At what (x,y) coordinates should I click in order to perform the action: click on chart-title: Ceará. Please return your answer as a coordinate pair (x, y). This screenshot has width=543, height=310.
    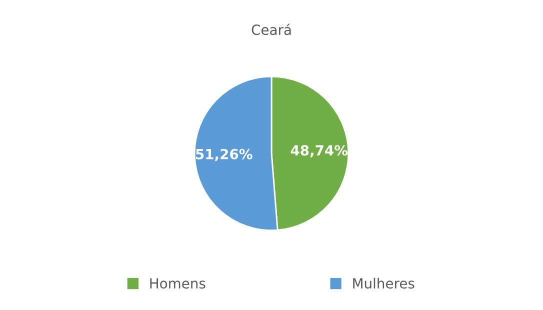
    Looking at the image, I should click on (271, 30).